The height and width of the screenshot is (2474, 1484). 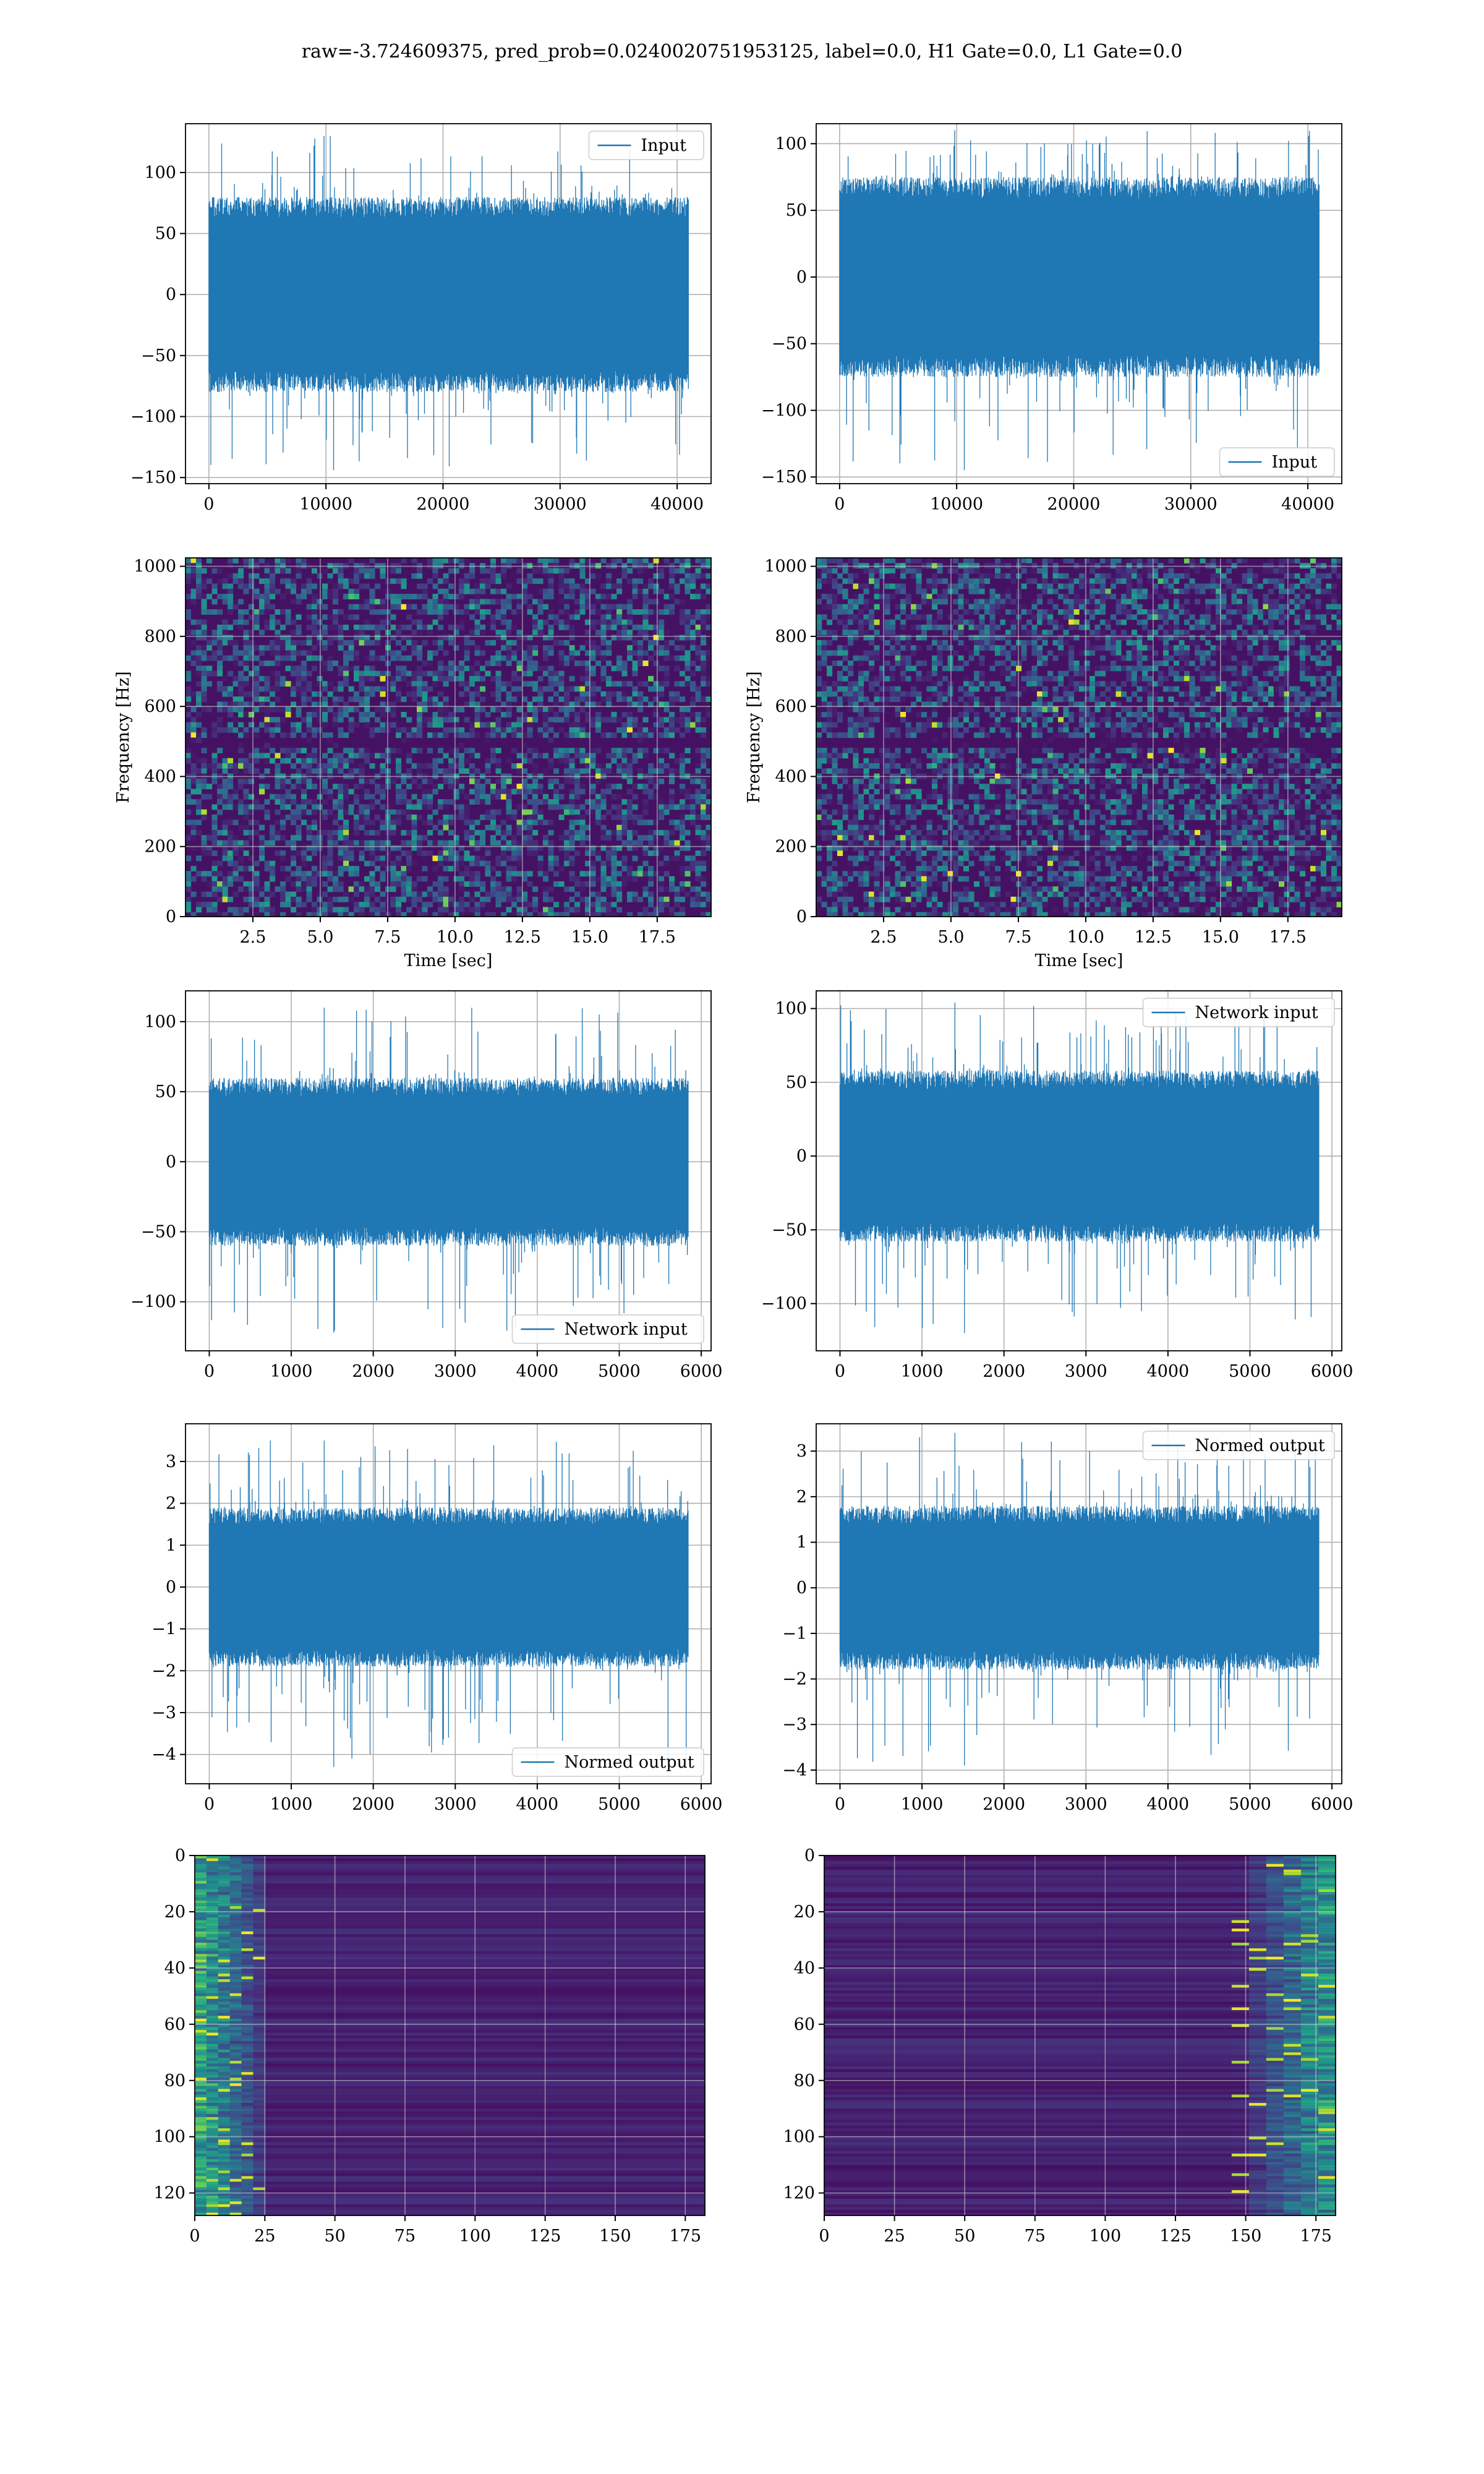 I want to click on ts-net-left-ytick-label: 100, so click(x=160, y=1022).